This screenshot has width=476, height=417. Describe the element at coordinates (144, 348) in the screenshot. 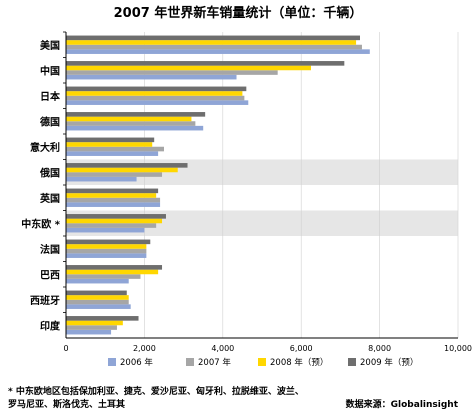

I see `x-tick-label: 2,000` at that location.